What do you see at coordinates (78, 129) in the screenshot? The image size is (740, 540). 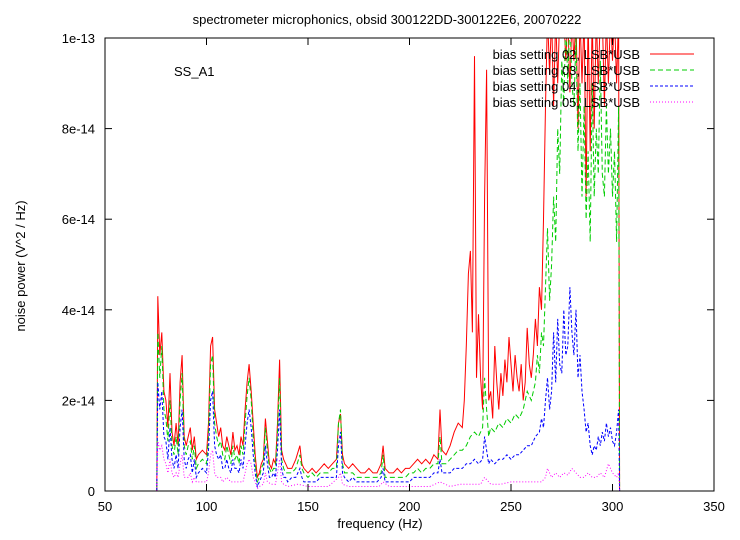 I see `y-tick-label: 8e-14` at bounding box center [78, 129].